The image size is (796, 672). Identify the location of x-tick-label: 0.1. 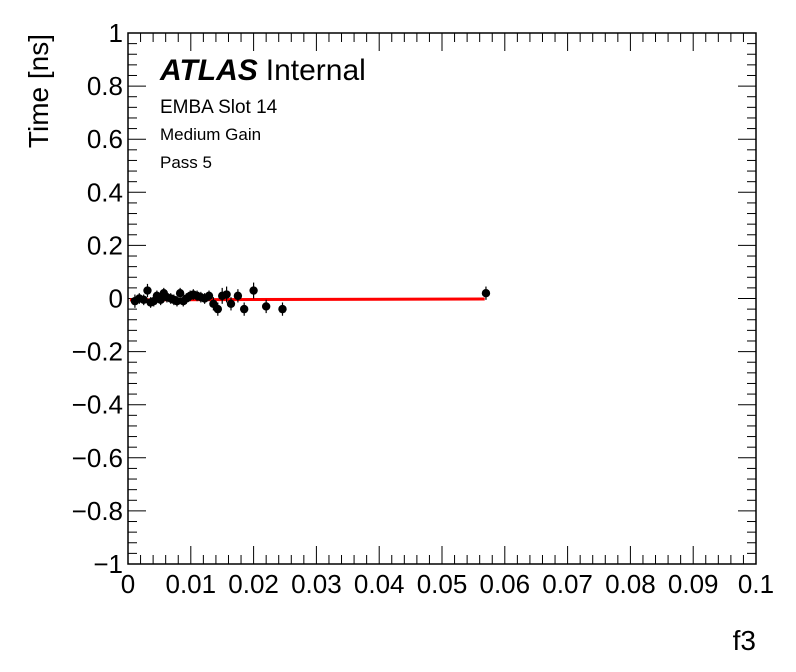
(756, 584).